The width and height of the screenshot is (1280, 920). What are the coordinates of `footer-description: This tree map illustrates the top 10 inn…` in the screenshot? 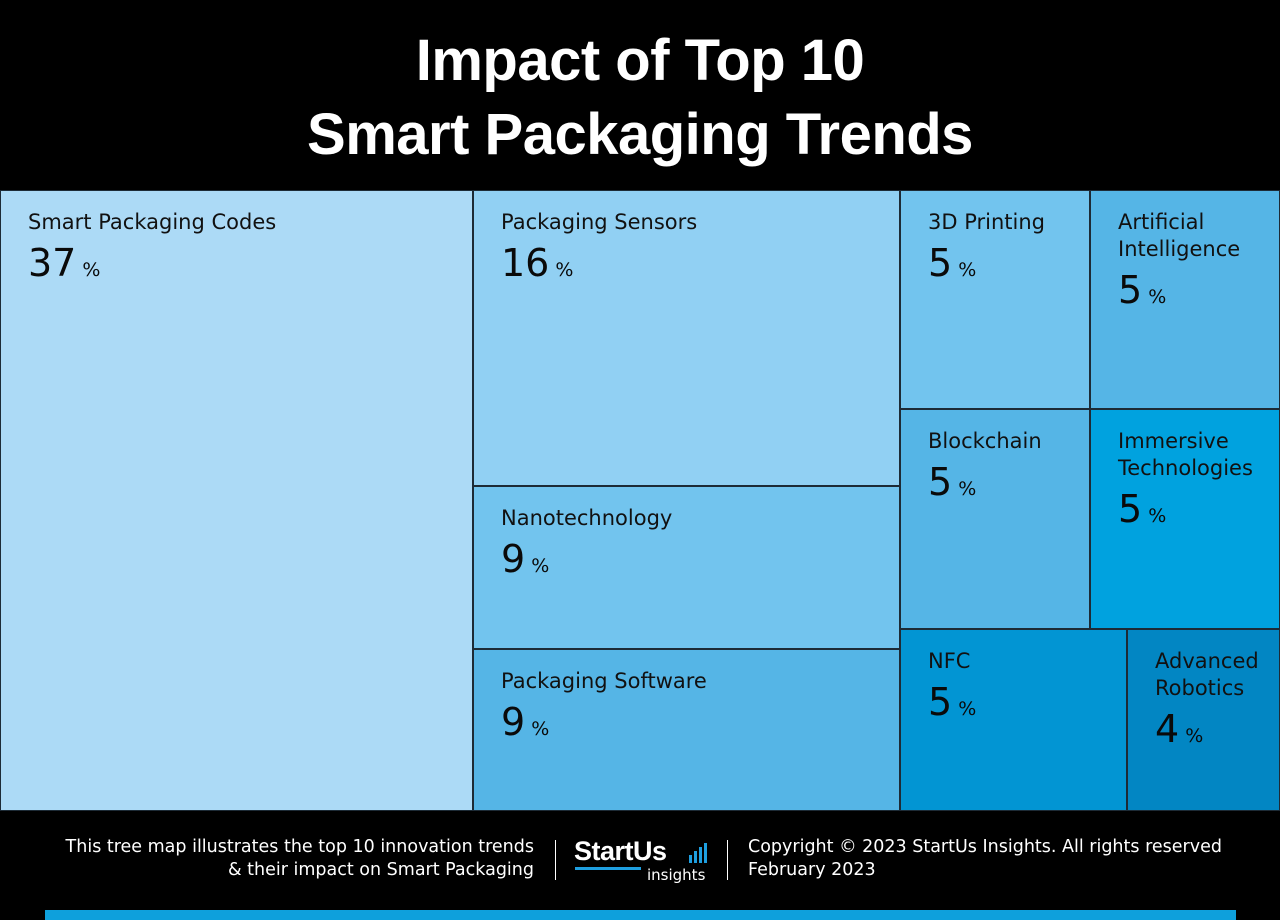 It's located at (300, 859).